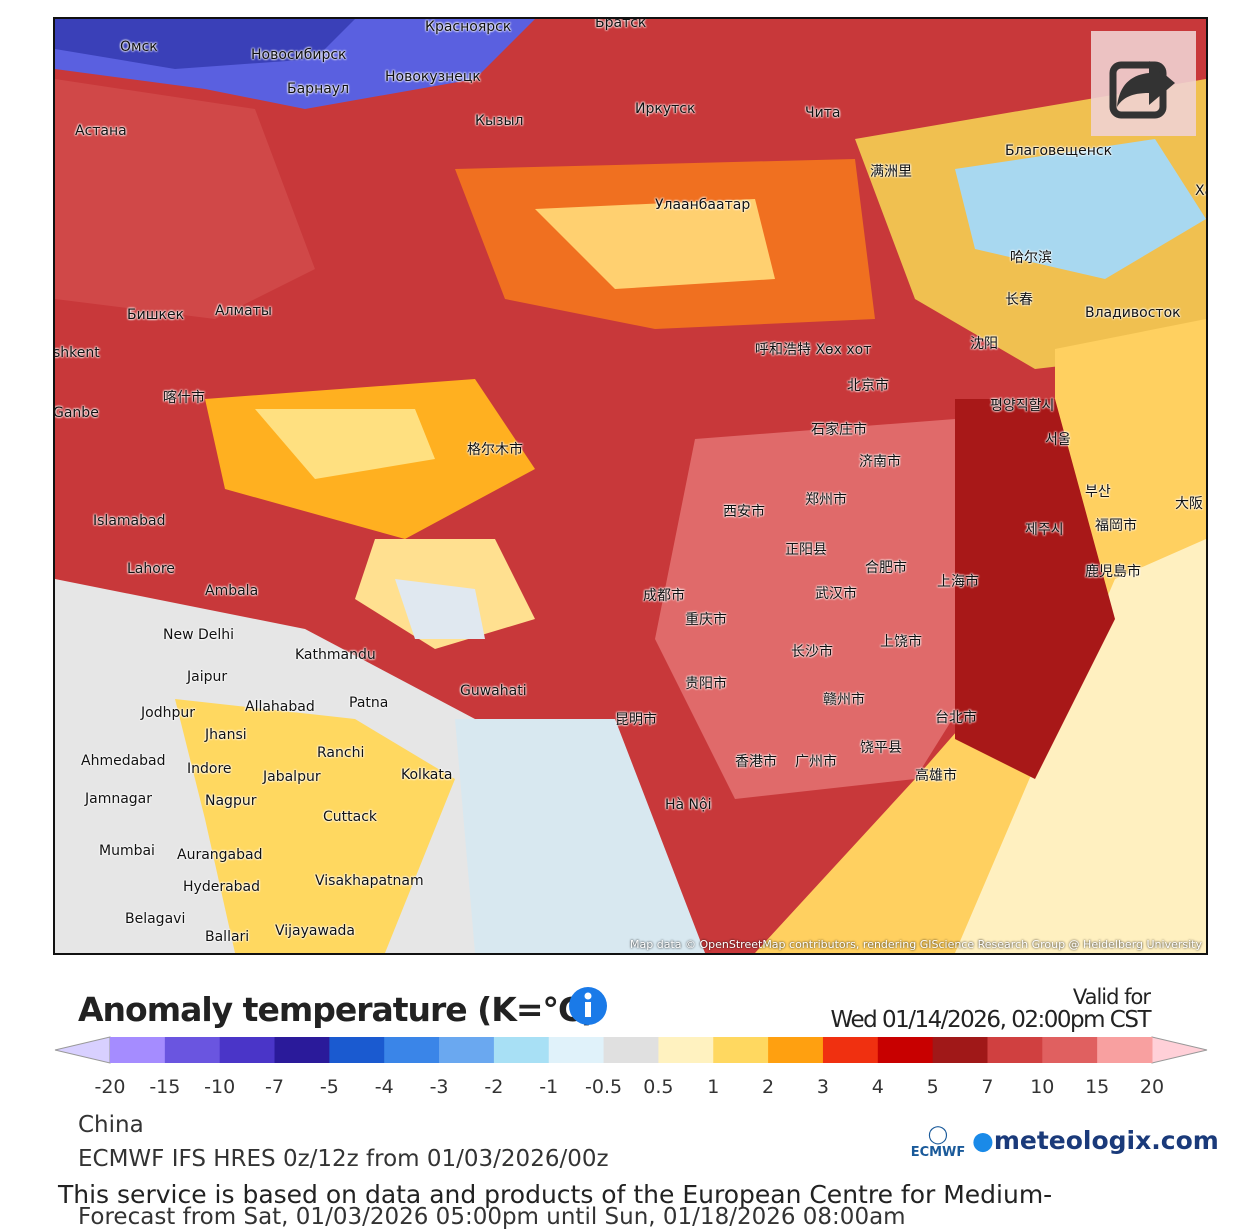  What do you see at coordinates (495, 450) in the screenshot?
I see `city-label: 格尔木市` at bounding box center [495, 450].